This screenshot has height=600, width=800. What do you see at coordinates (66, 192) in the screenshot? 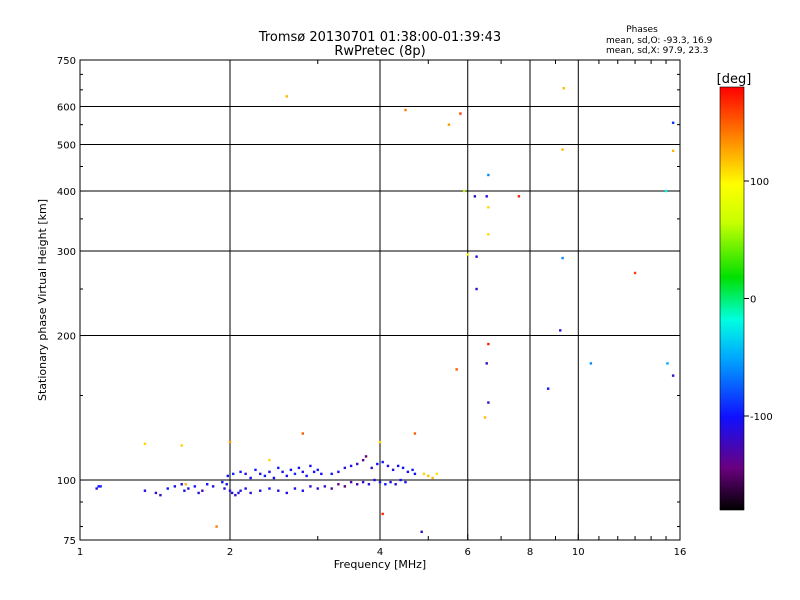
I see `y-tick-label: 400` at bounding box center [66, 192].